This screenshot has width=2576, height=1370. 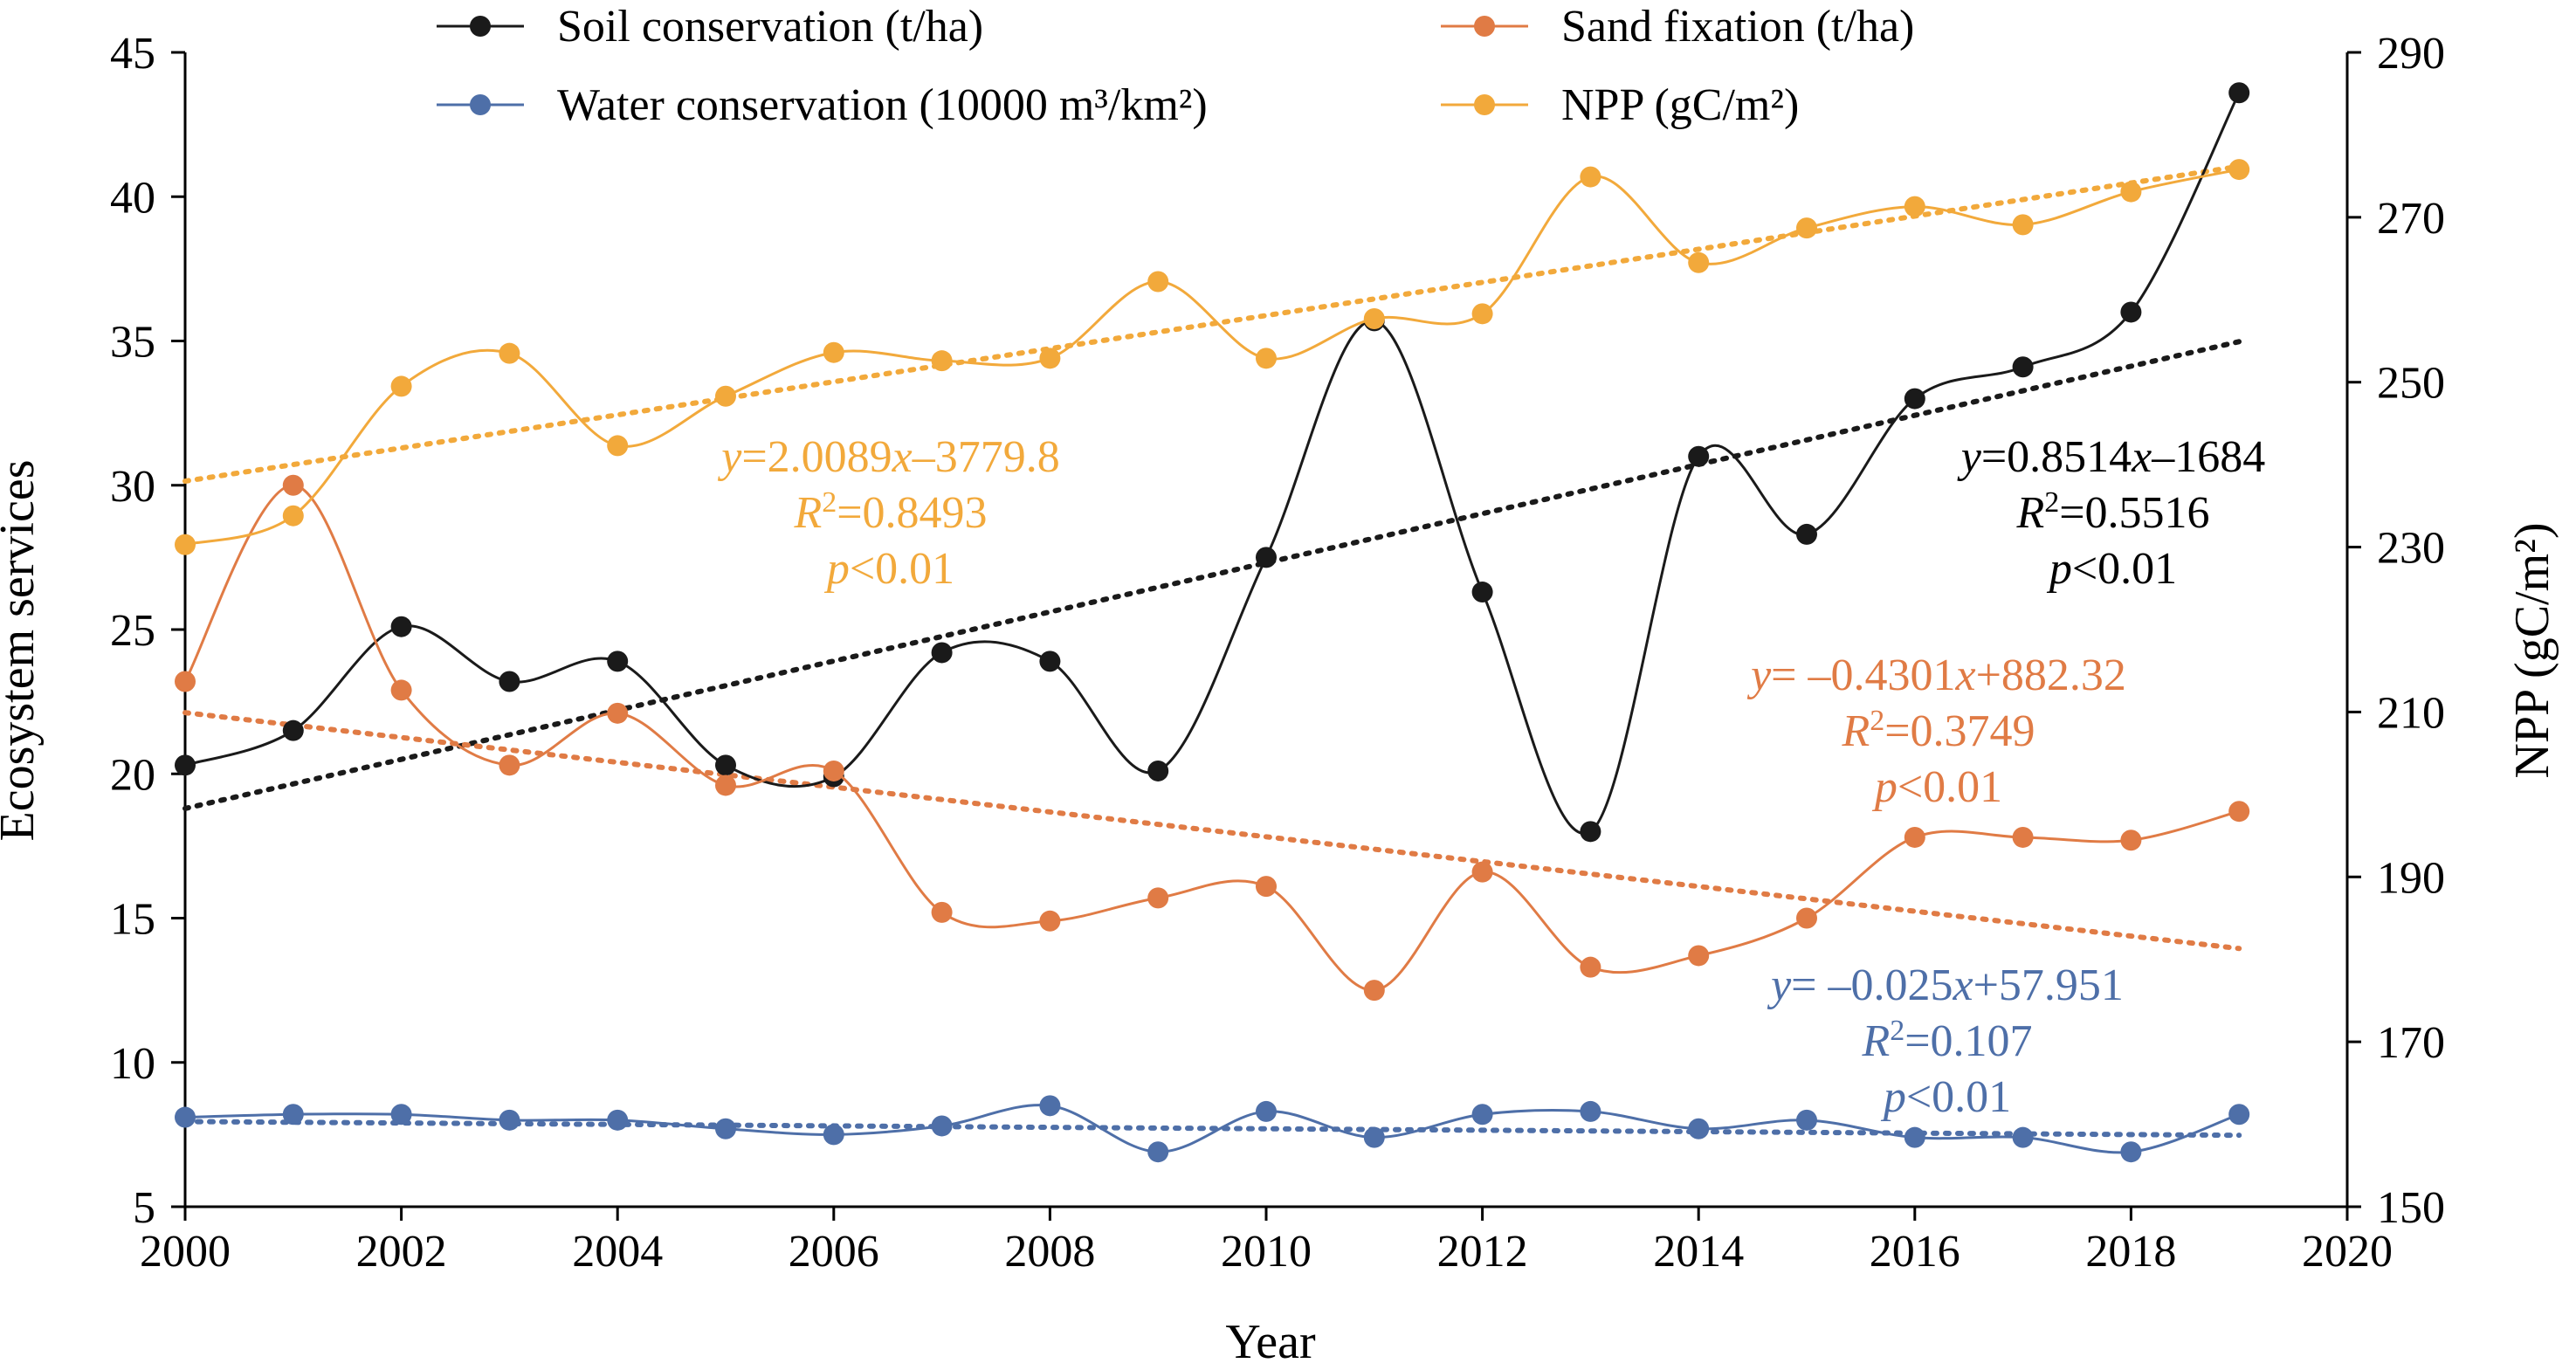 What do you see at coordinates (822, 105) in the screenshot?
I see `legend-item-water: Water conservation (10000 m³/km²)` at bounding box center [822, 105].